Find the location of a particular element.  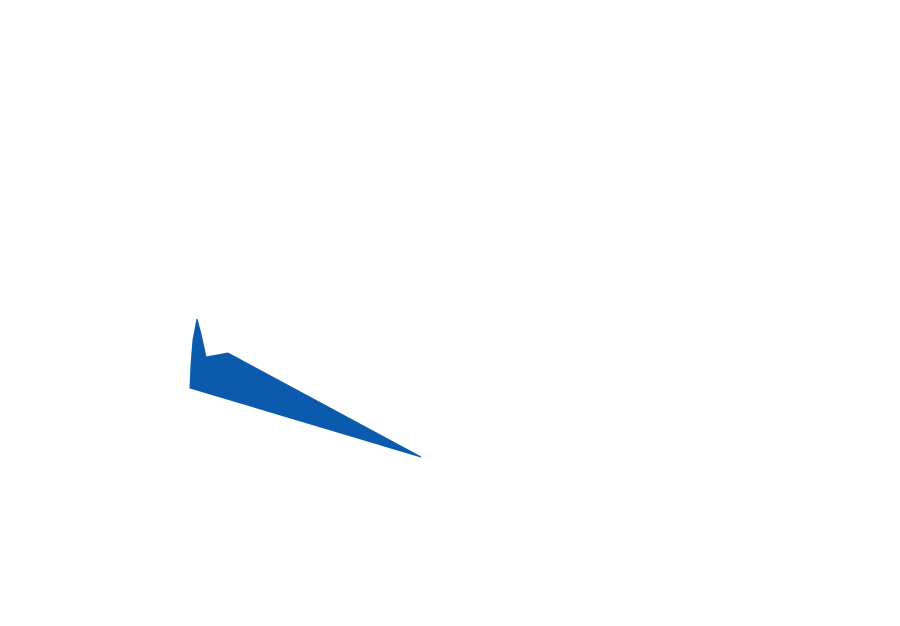

blue-shape is located at coordinates (305, 388).